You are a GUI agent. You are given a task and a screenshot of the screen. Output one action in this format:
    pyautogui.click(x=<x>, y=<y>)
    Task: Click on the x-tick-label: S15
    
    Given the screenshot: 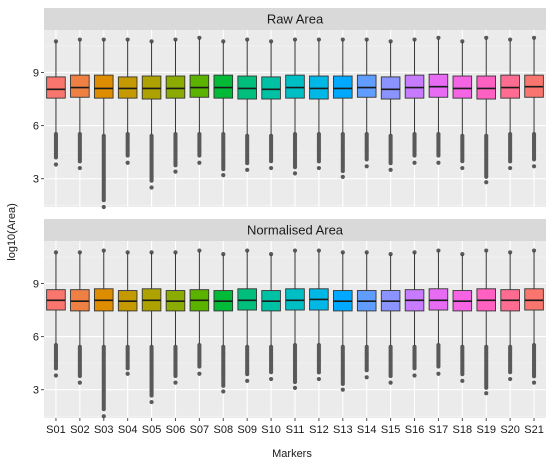 What is the action you would take?
    pyautogui.click(x=391, y=430)
    